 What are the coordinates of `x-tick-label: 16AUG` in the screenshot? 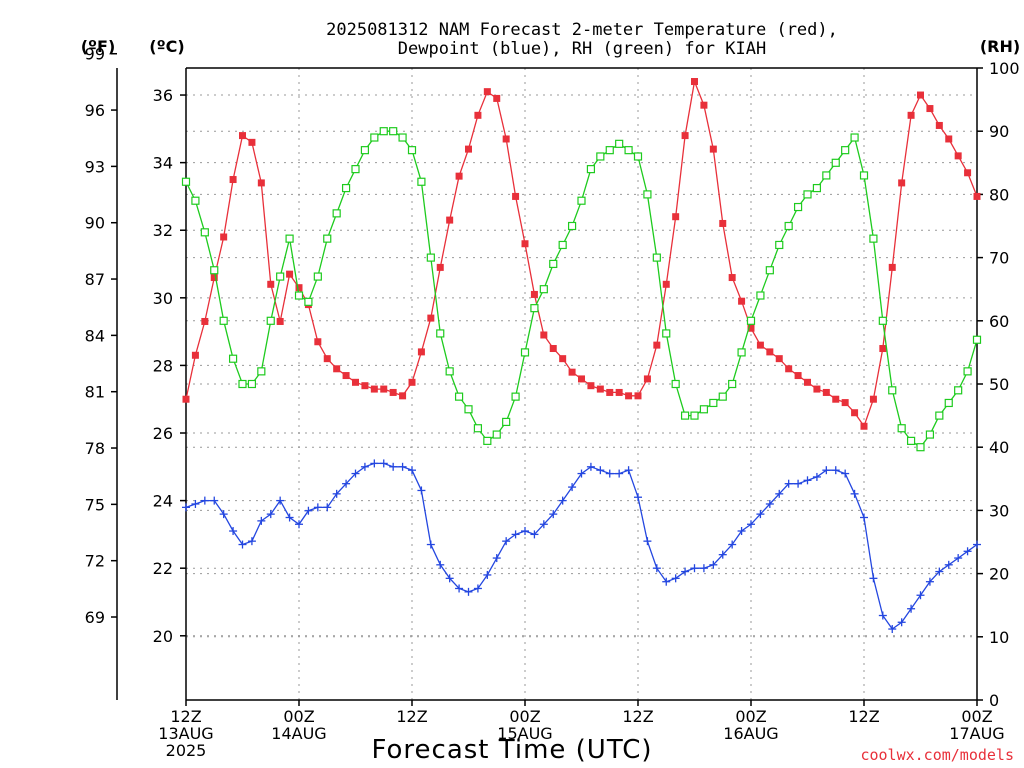 It's located at (750, 733).